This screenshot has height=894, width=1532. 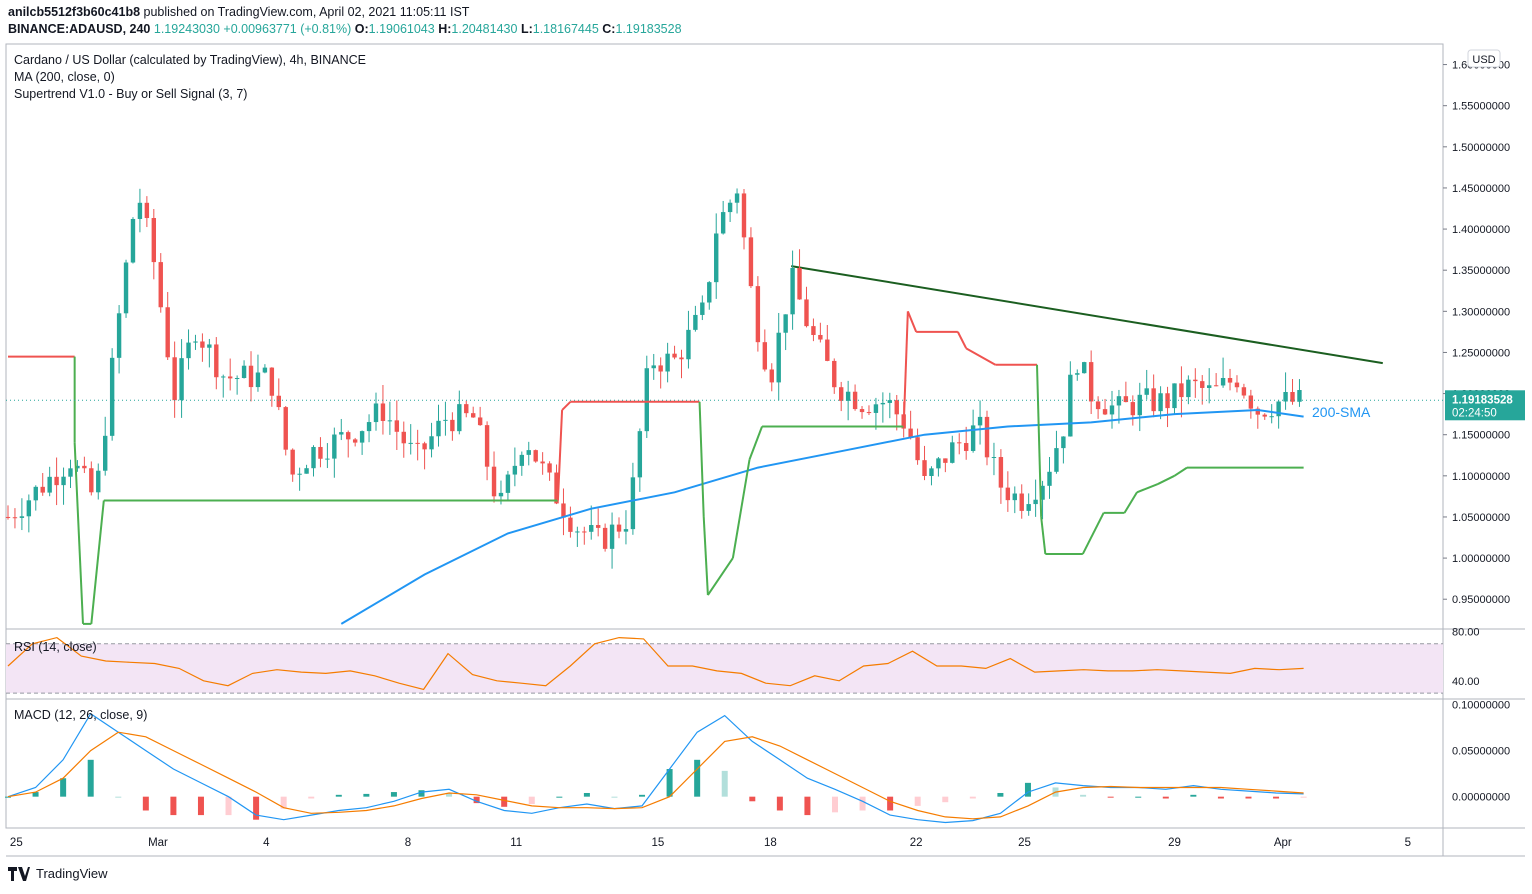 What do you see at coordinates (1481, 230) in the screenshot?
I see `price-tick-label: 1.40000000` at bounding box center [1481, 230].